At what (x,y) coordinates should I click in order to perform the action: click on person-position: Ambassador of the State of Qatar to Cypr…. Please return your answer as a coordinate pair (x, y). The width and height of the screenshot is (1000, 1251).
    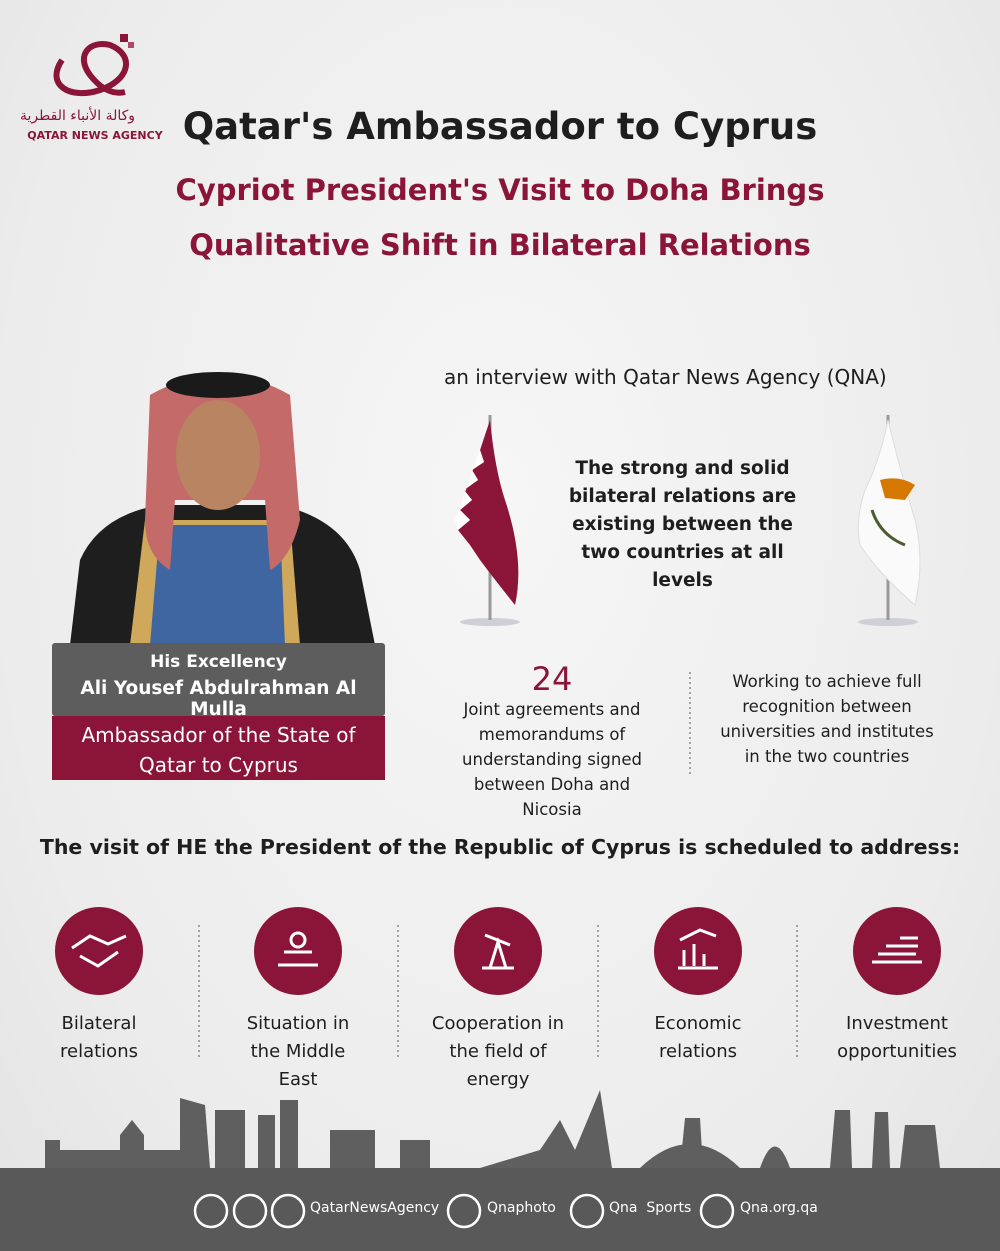
    Looking at the image, I should click on (218, 750).